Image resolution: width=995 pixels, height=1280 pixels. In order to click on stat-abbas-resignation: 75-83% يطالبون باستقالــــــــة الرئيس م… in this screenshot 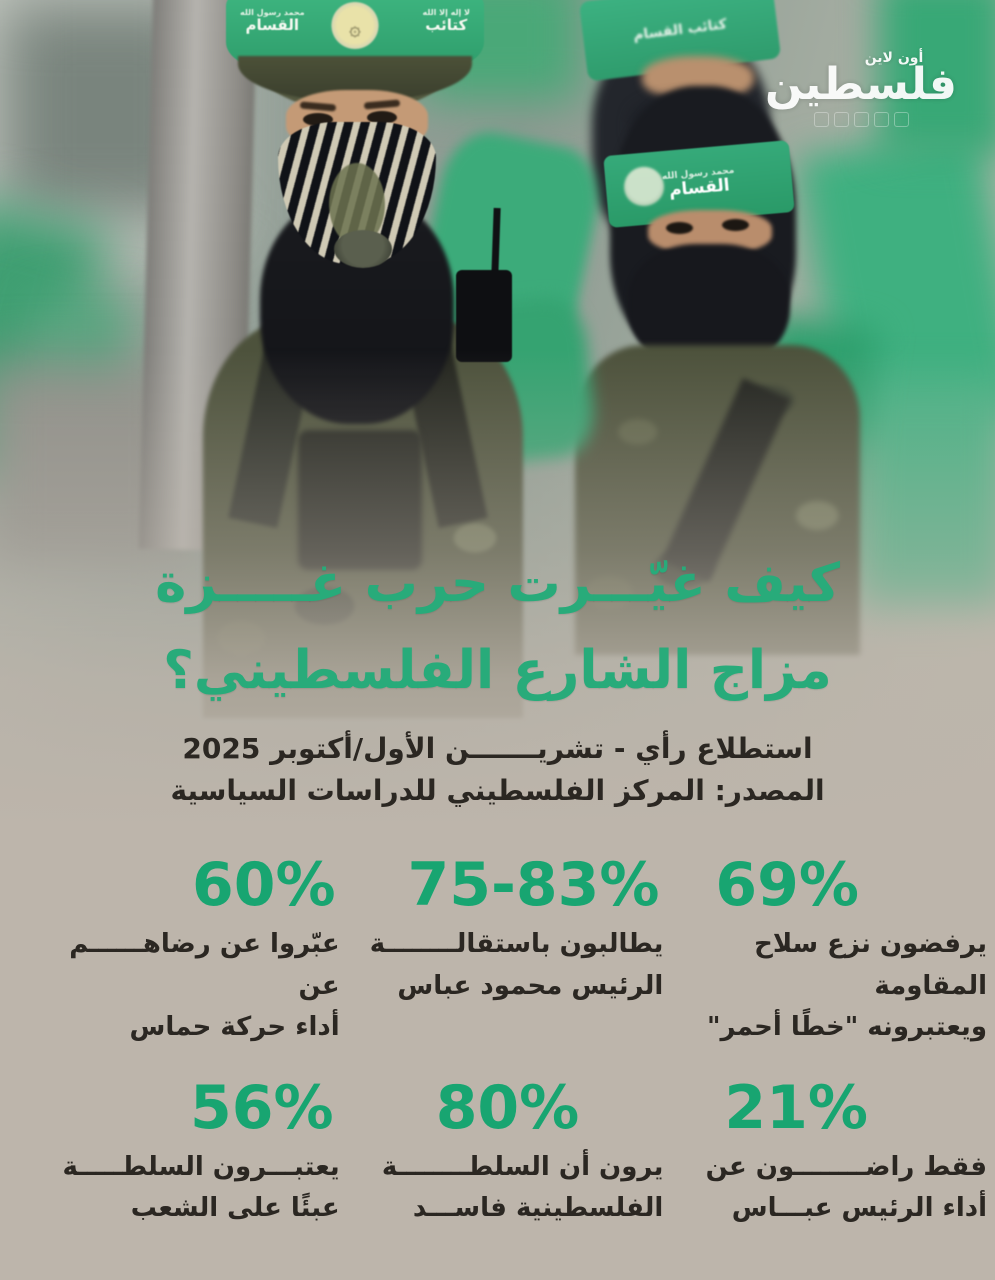, I will do `click(508, 950)`.